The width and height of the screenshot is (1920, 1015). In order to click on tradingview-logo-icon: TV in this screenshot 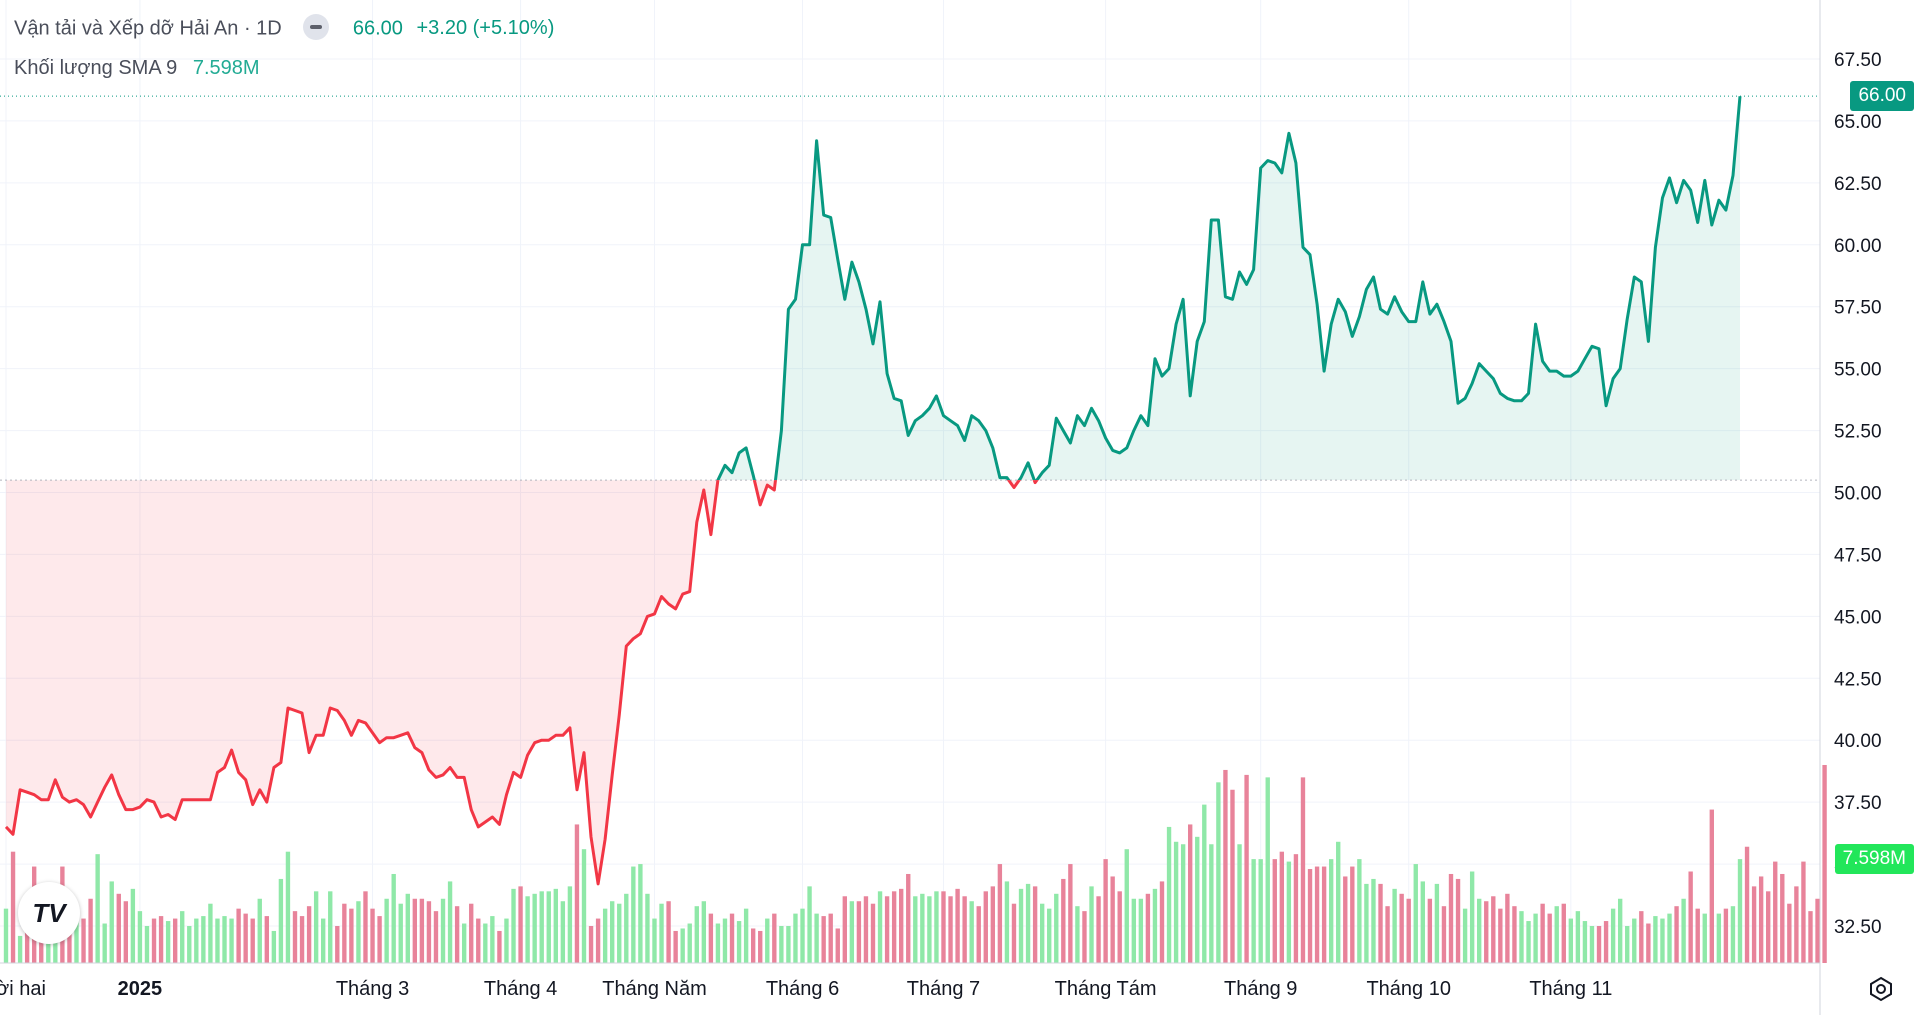, I will do `click(49, 913)`.